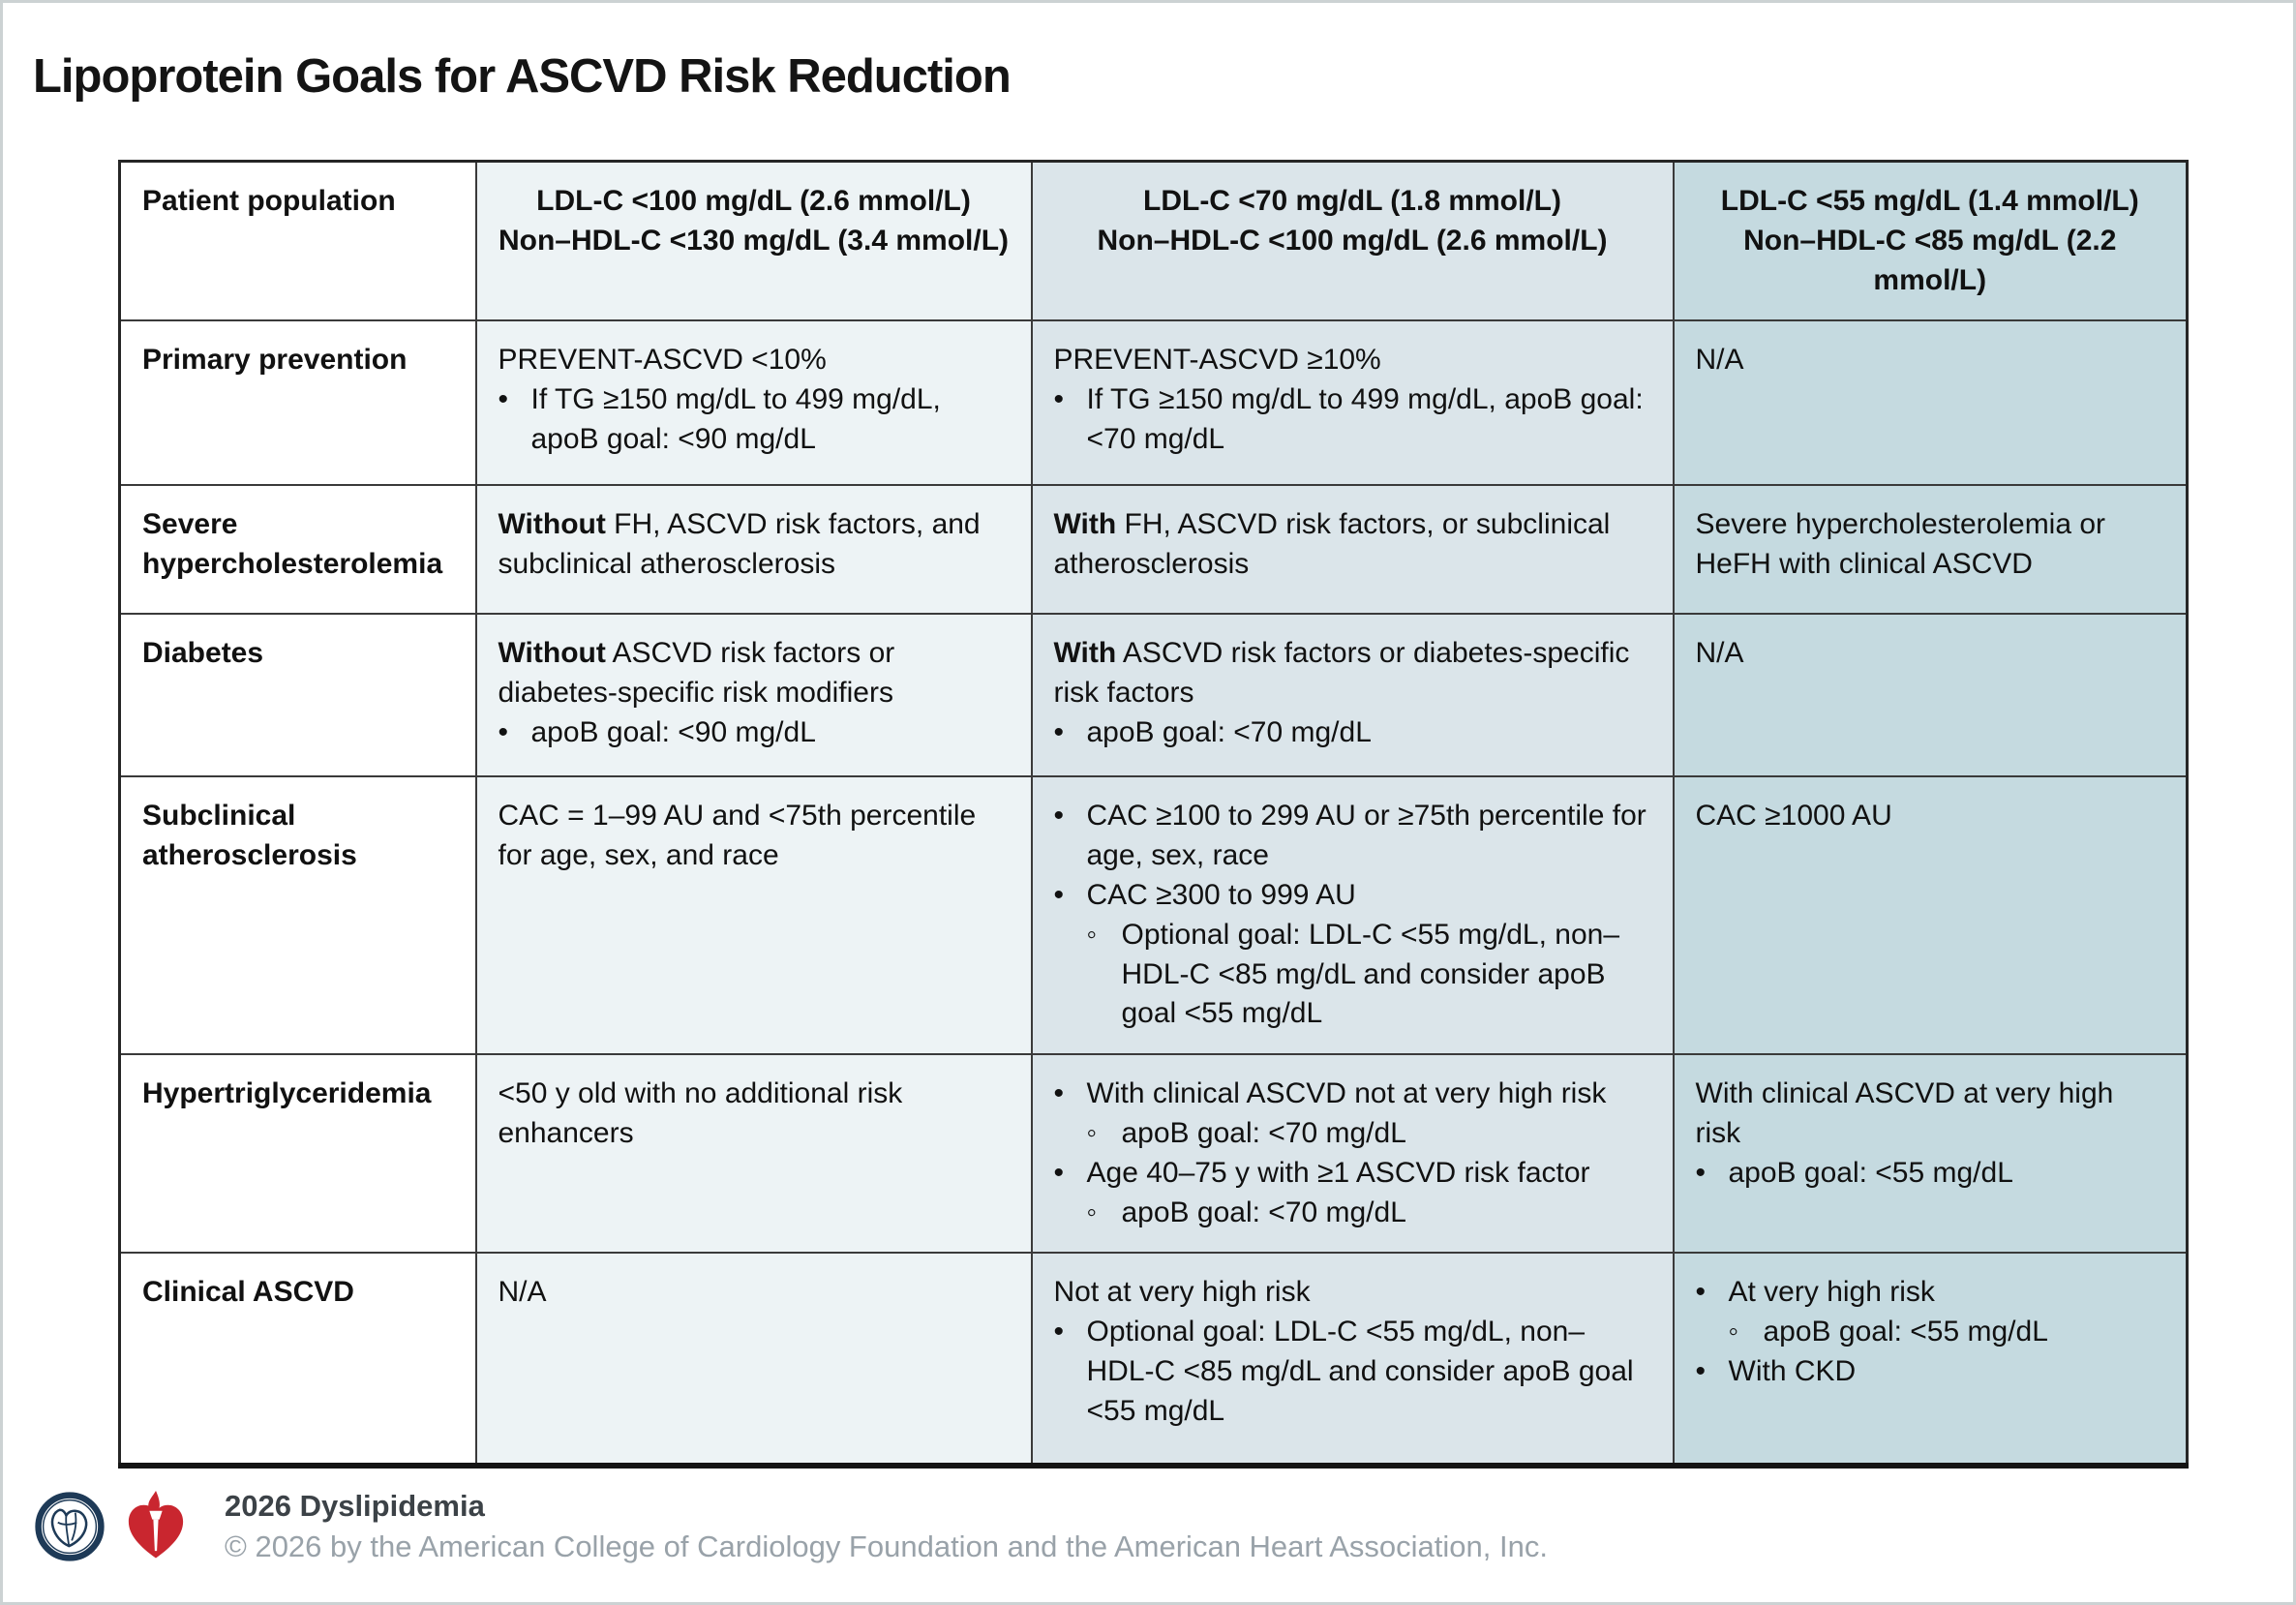  Describe the element at coordinates (297, 1154) in the screenshot. I see `row-label: Hypertriglyceridemia` at that location.